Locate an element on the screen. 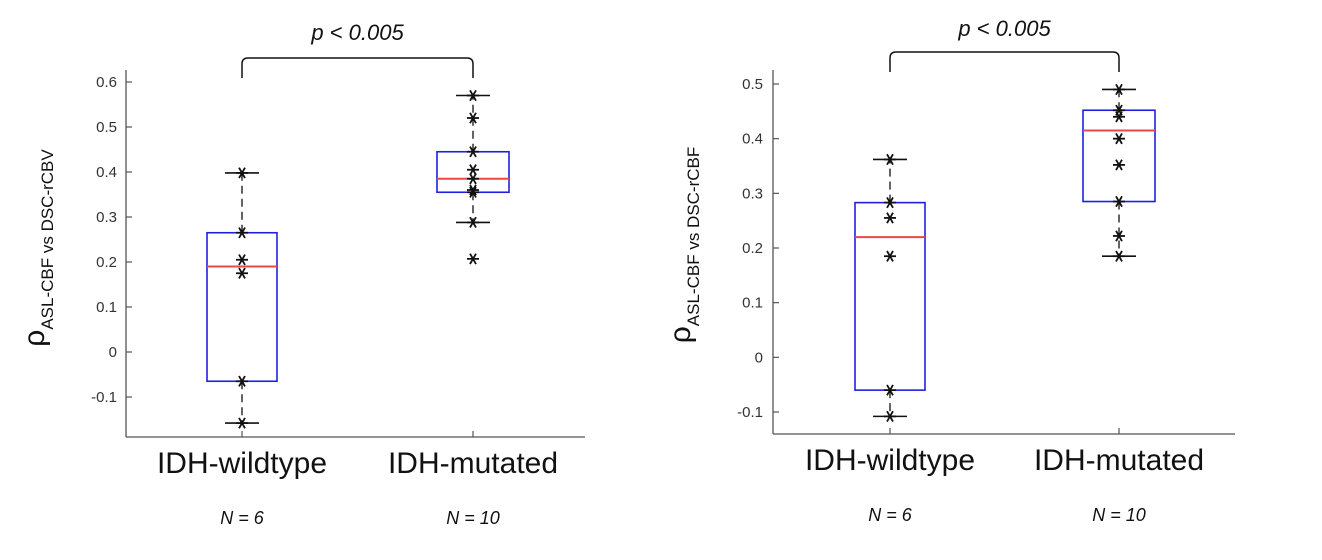 This screenshot has height=560, width=1322. chart-2-significance-bracket is located at coordinates (1004, 61).